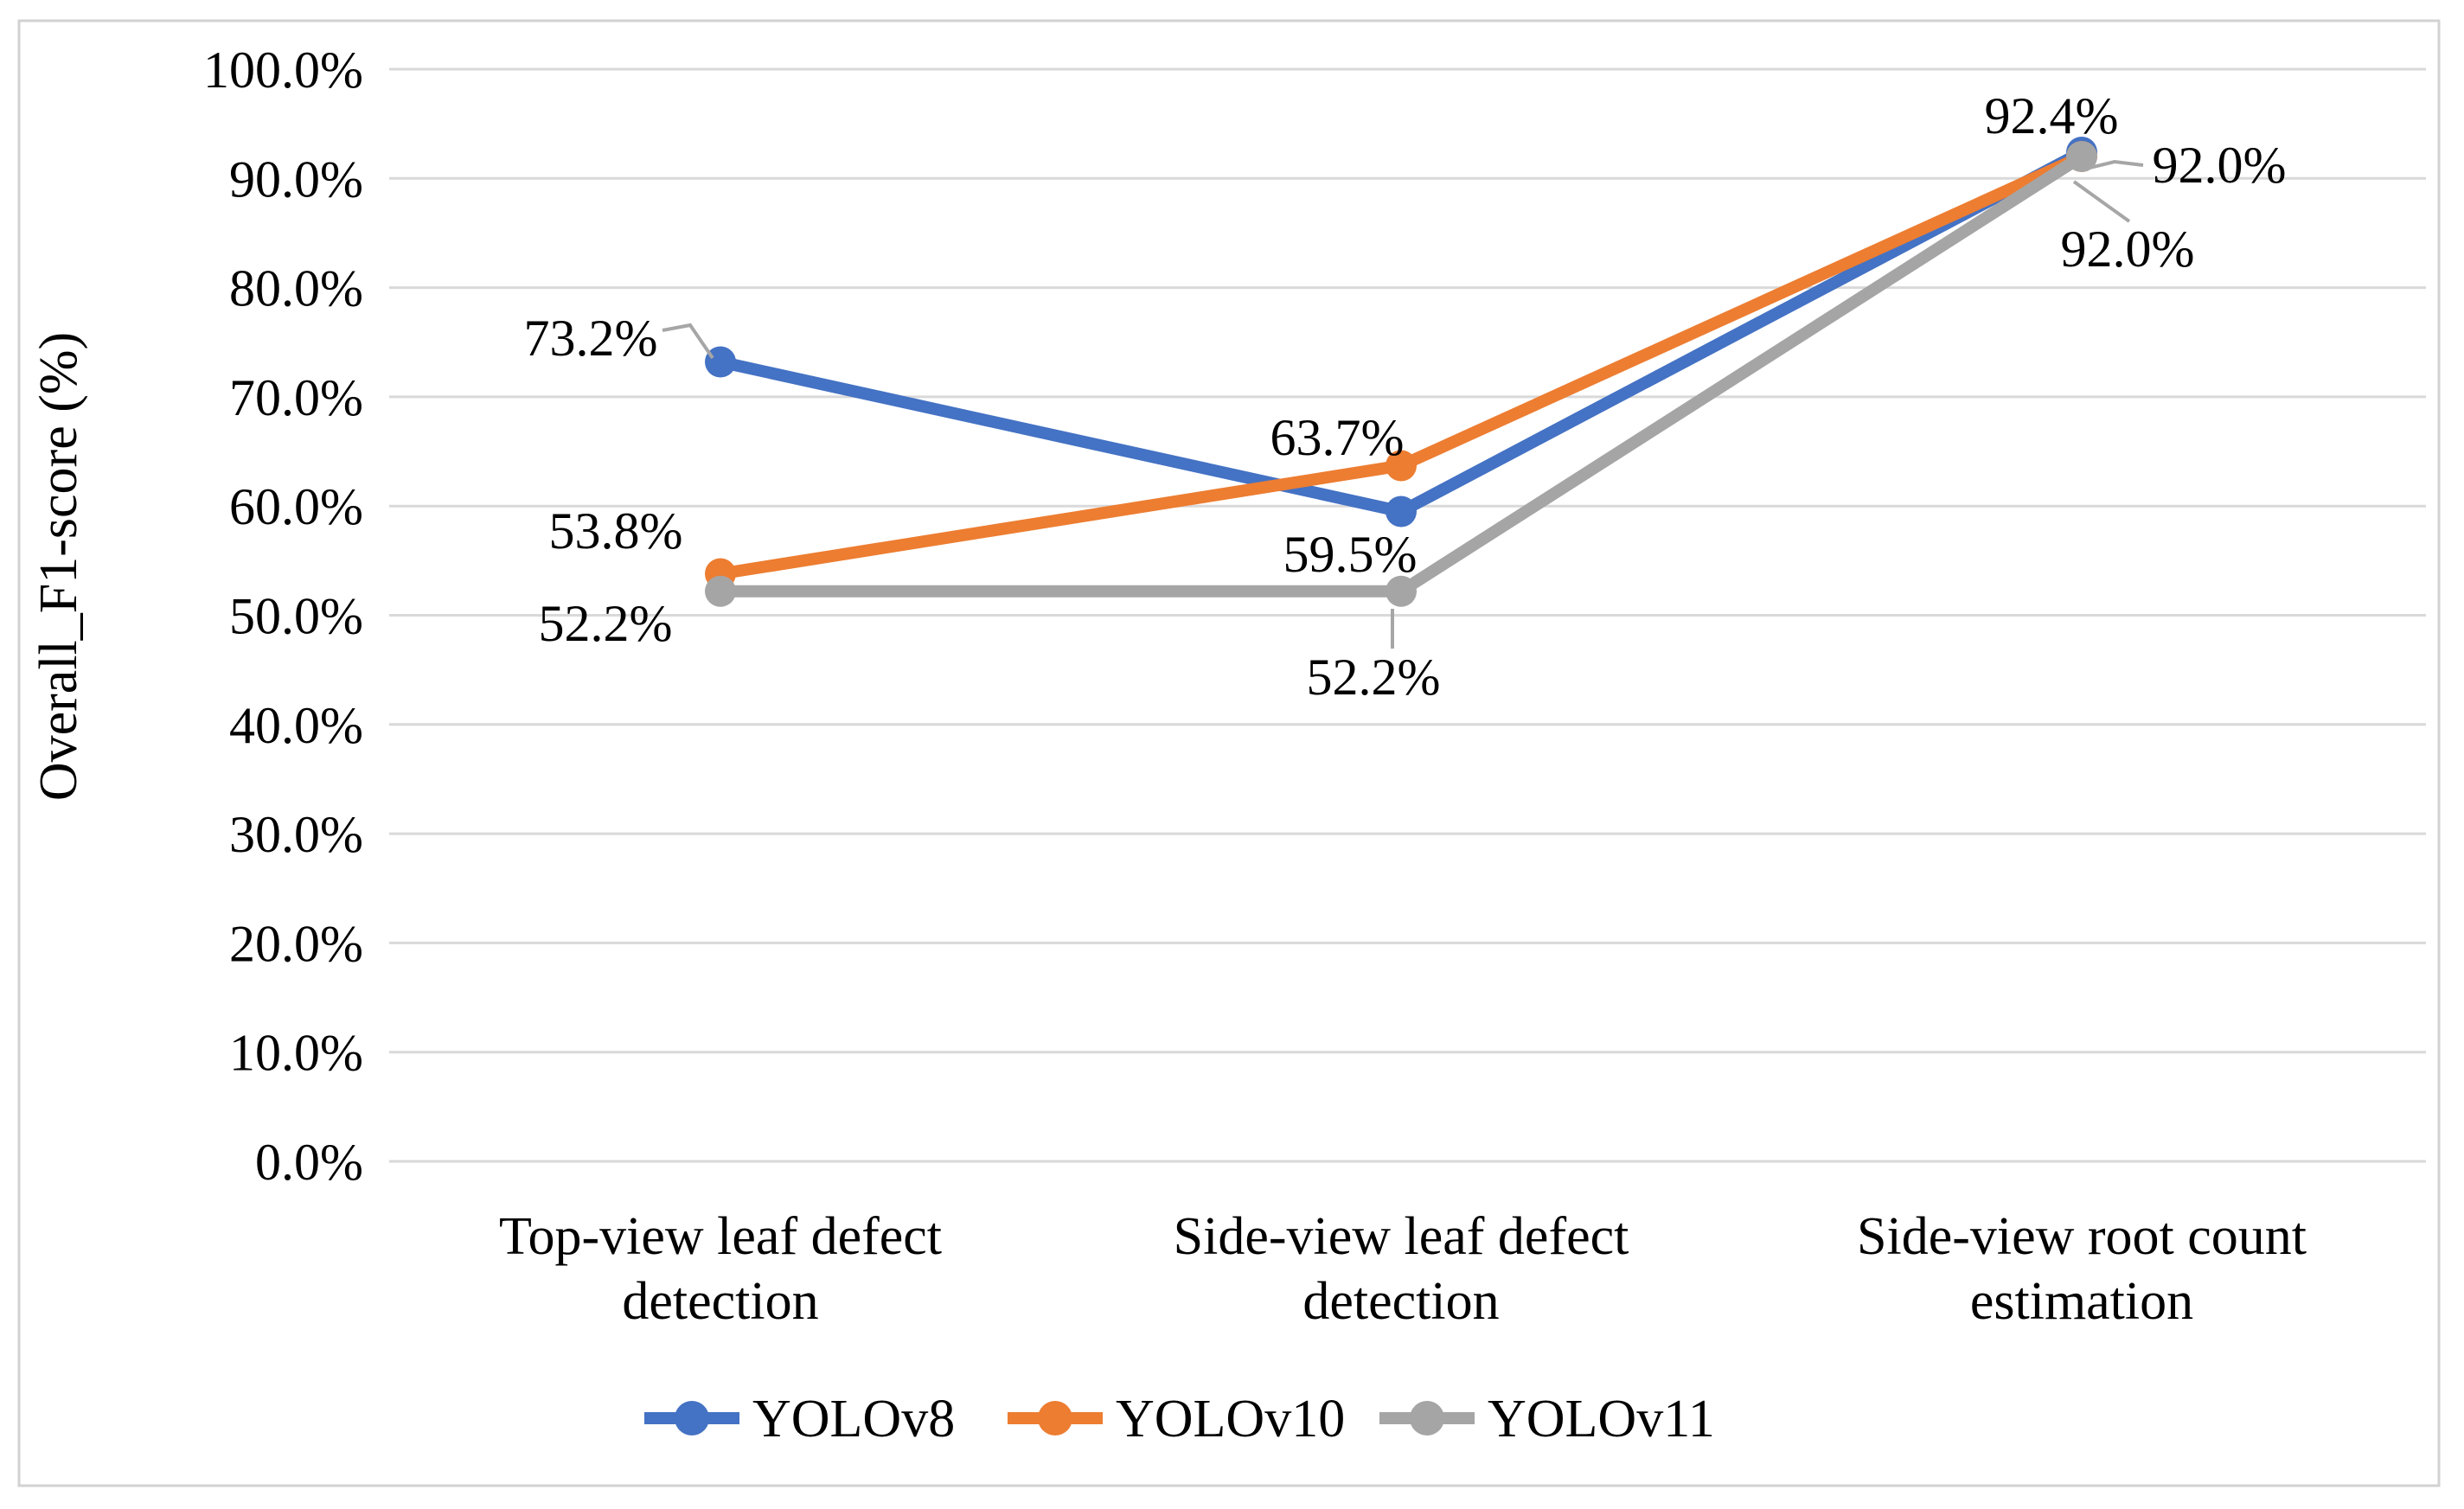  Describe the element at coordinates (1374, 677) in the screenshot. I see `data-label-yolov11-1: 52.2%` at that location.